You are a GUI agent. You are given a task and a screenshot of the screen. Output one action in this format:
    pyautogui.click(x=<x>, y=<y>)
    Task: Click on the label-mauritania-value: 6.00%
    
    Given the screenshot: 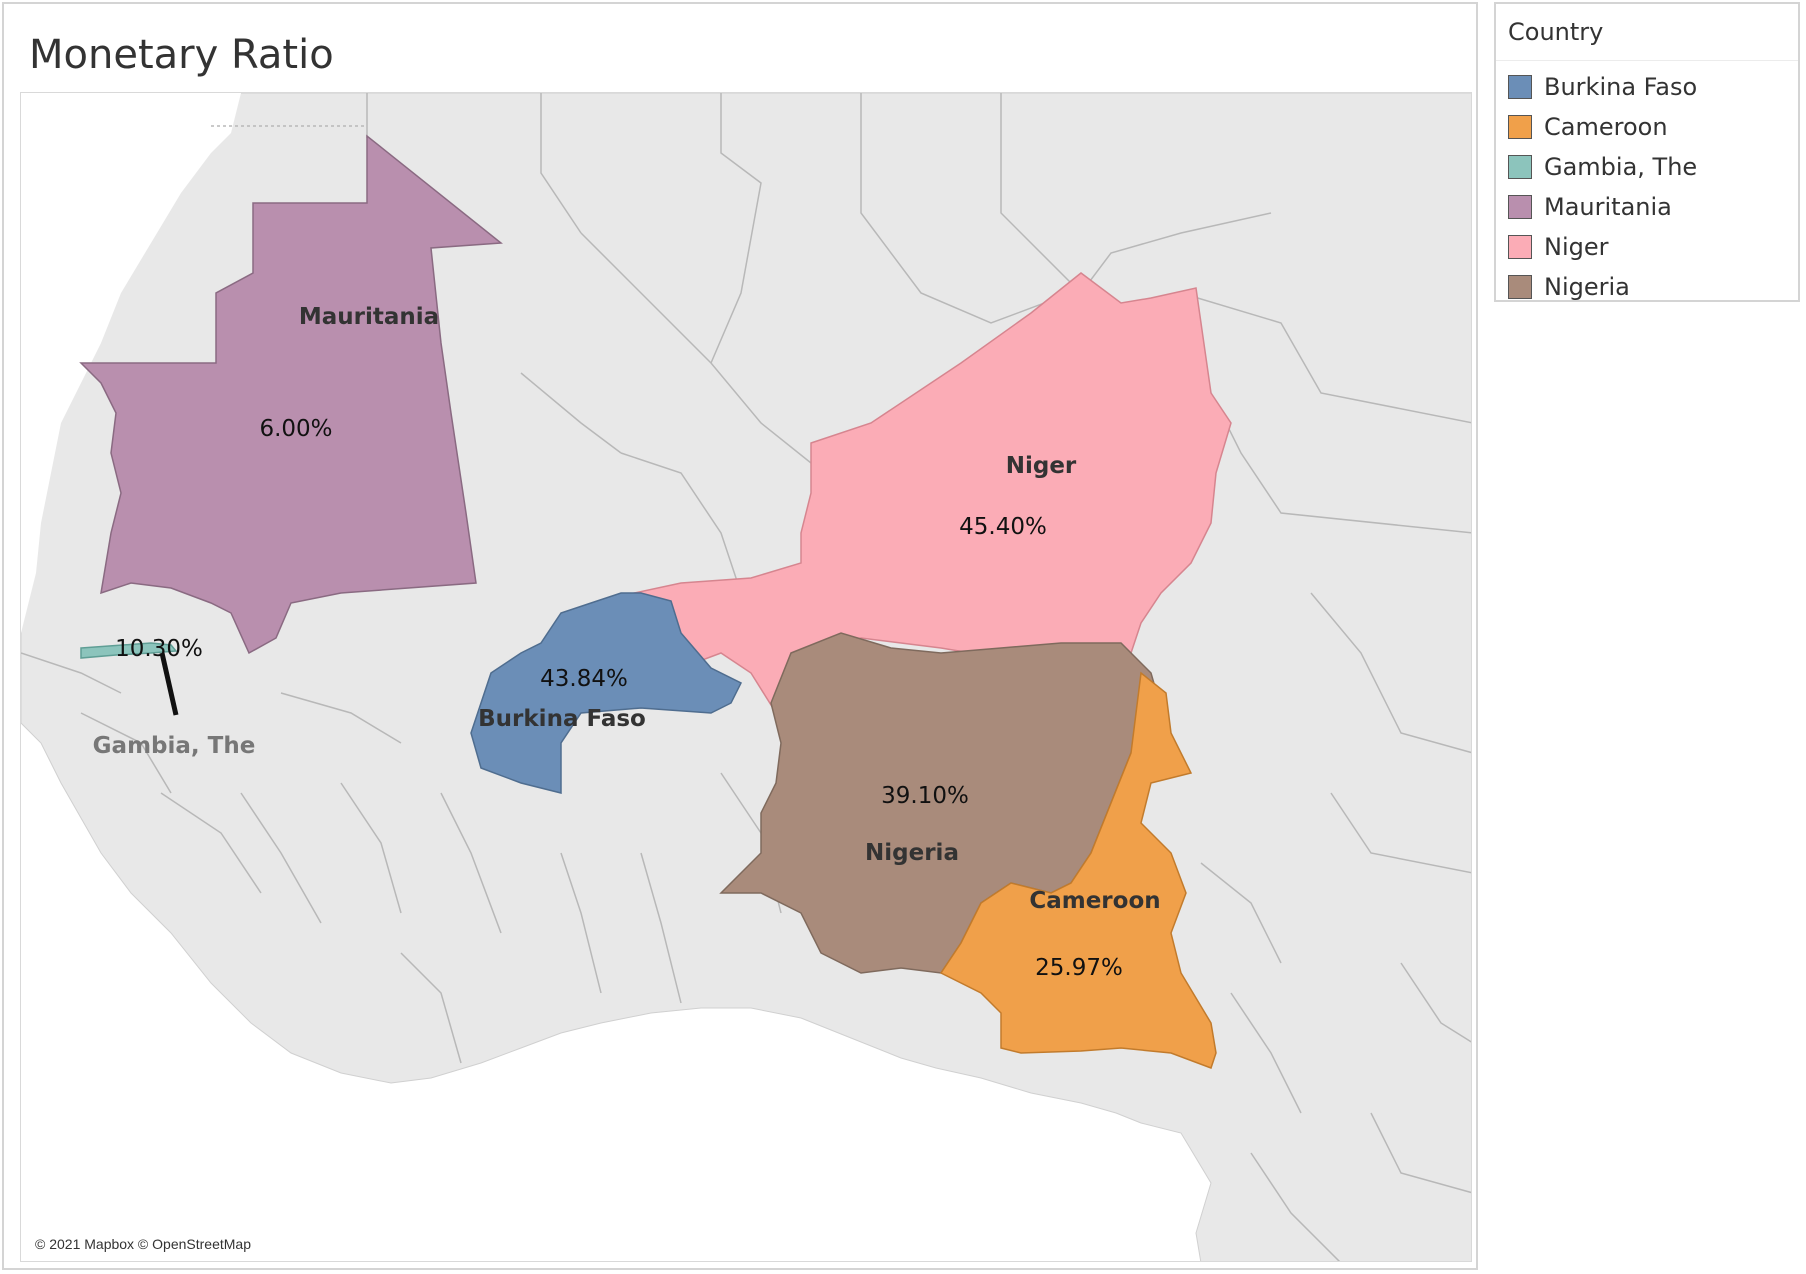 What is the action you would take?
    pyautogui.click(x=295, y=429)
    